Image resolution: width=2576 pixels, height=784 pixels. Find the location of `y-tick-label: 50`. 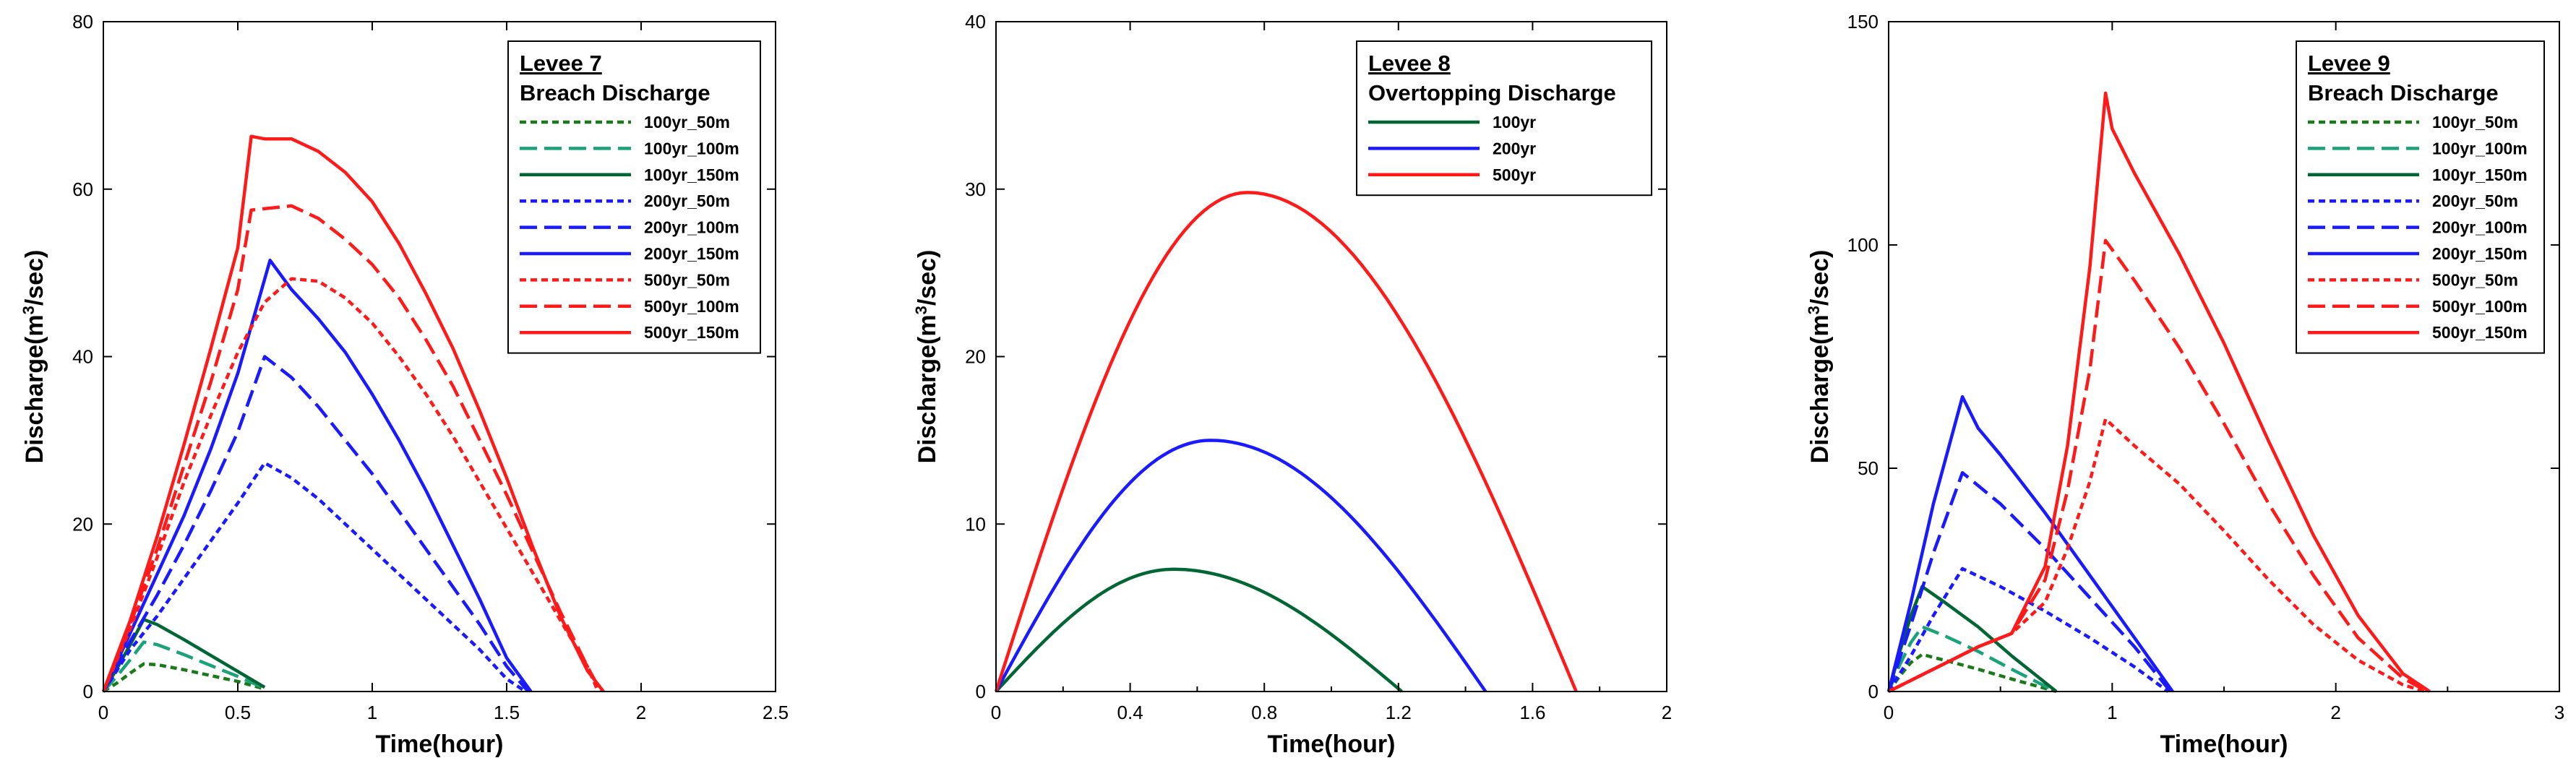

y-tick-label: 50 is located at coordinates (1869, 468).